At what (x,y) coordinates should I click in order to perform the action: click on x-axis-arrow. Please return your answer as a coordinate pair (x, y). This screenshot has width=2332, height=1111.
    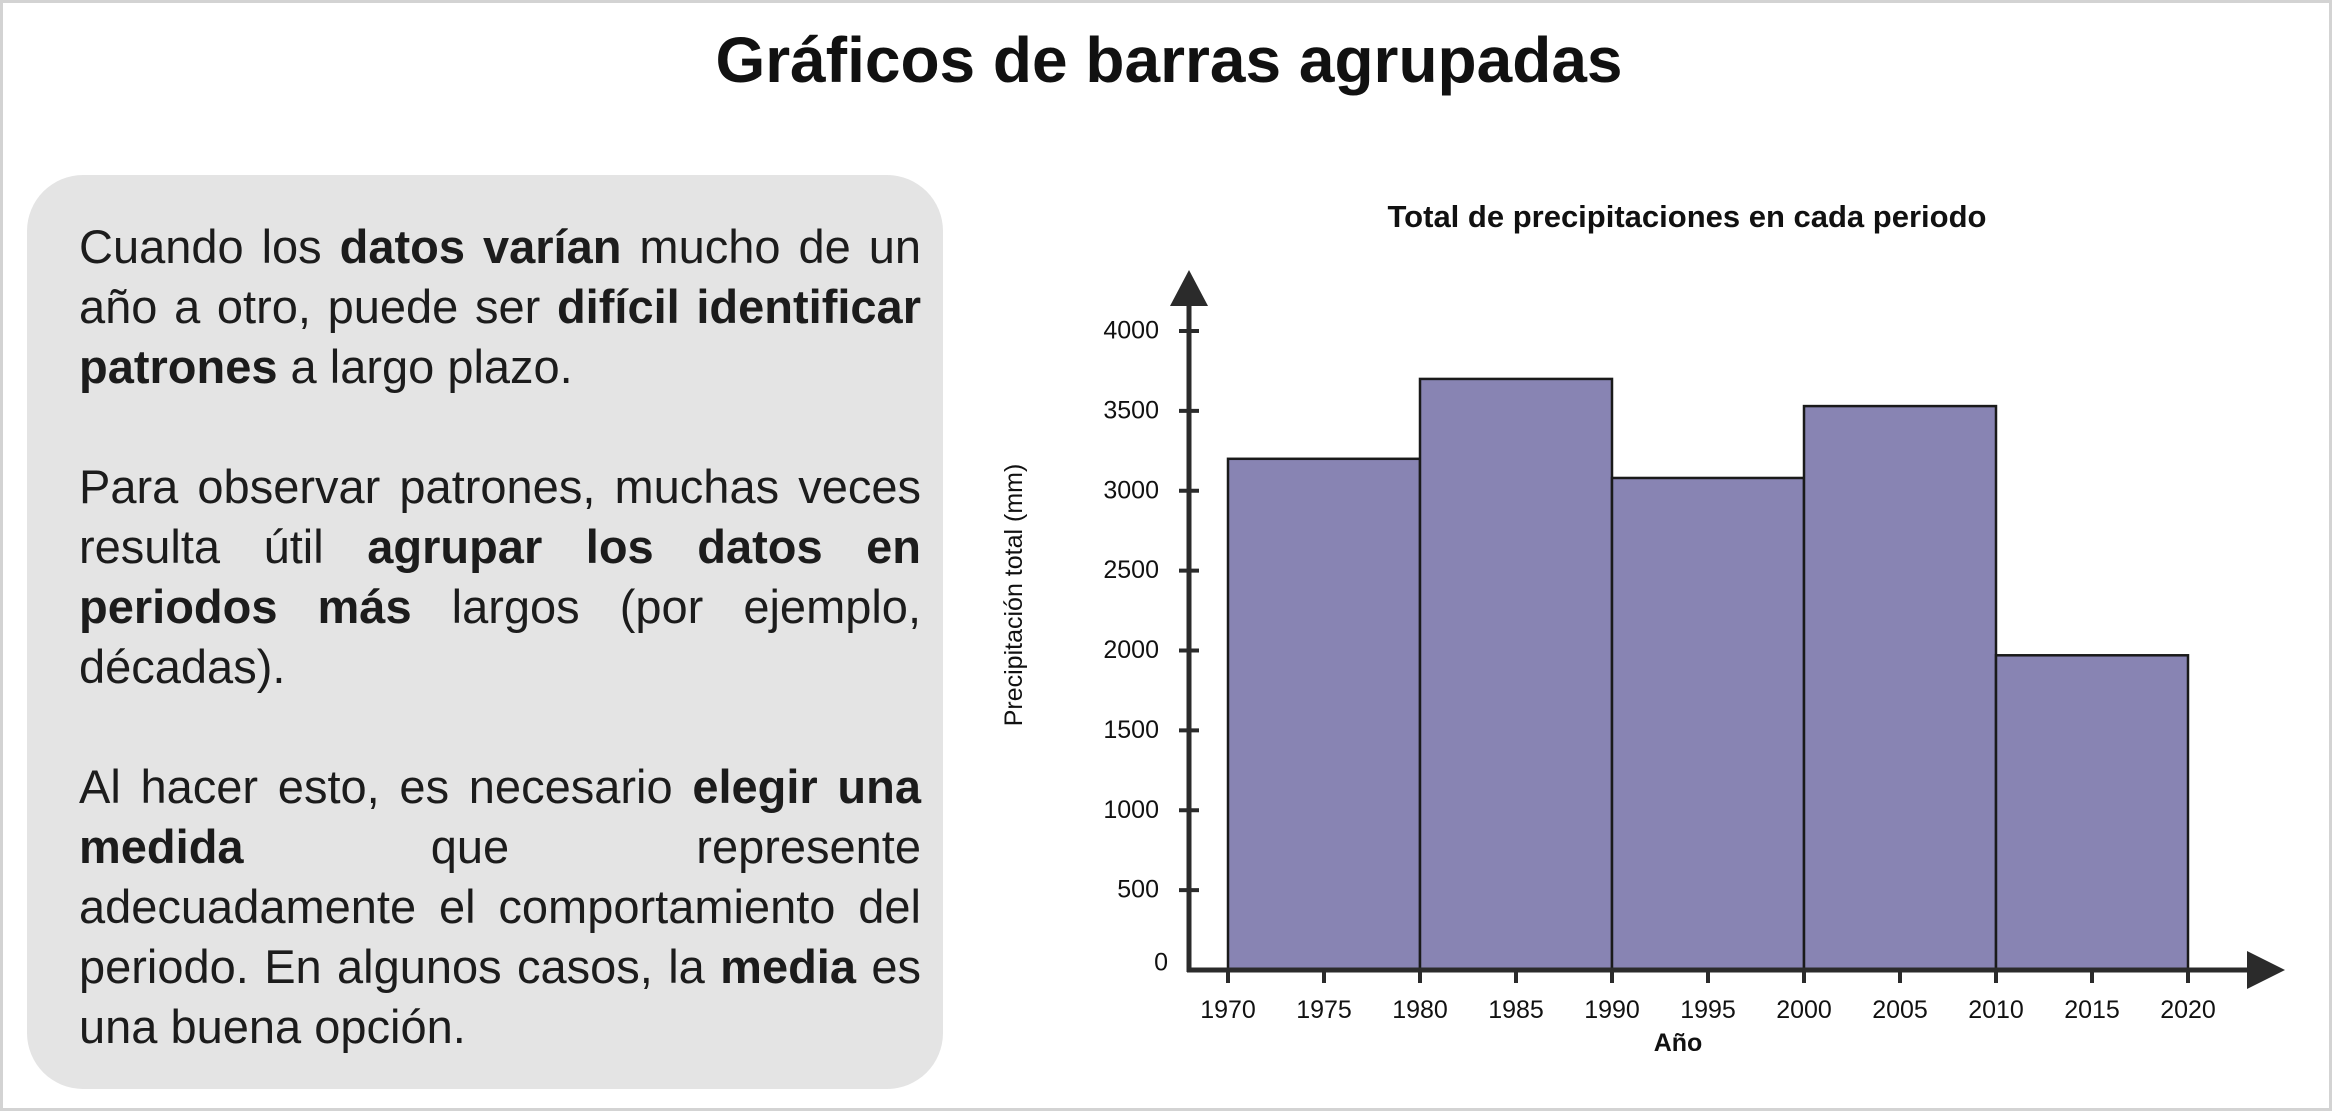
    Looking at the image, I should click on (2266, 970).